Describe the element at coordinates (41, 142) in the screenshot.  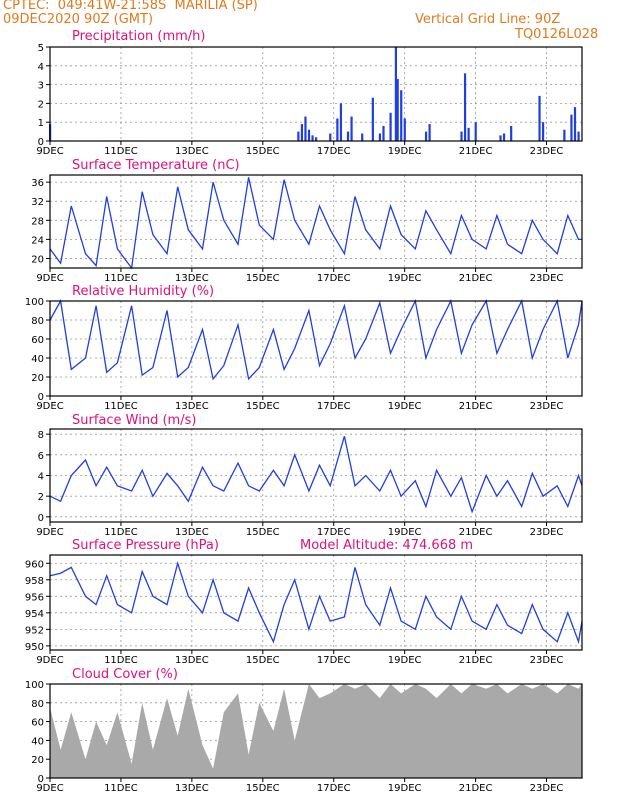
I see `panel-0-ytick-label-0: 0` at that location.